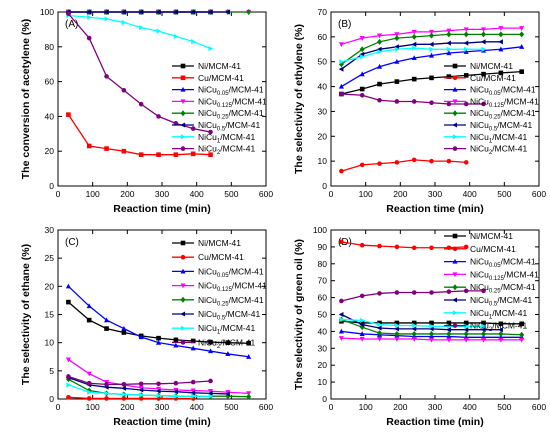  Describe the element at coordinates (504, 194) in the screenshot. I see `x-tick-label: 500` at that location.